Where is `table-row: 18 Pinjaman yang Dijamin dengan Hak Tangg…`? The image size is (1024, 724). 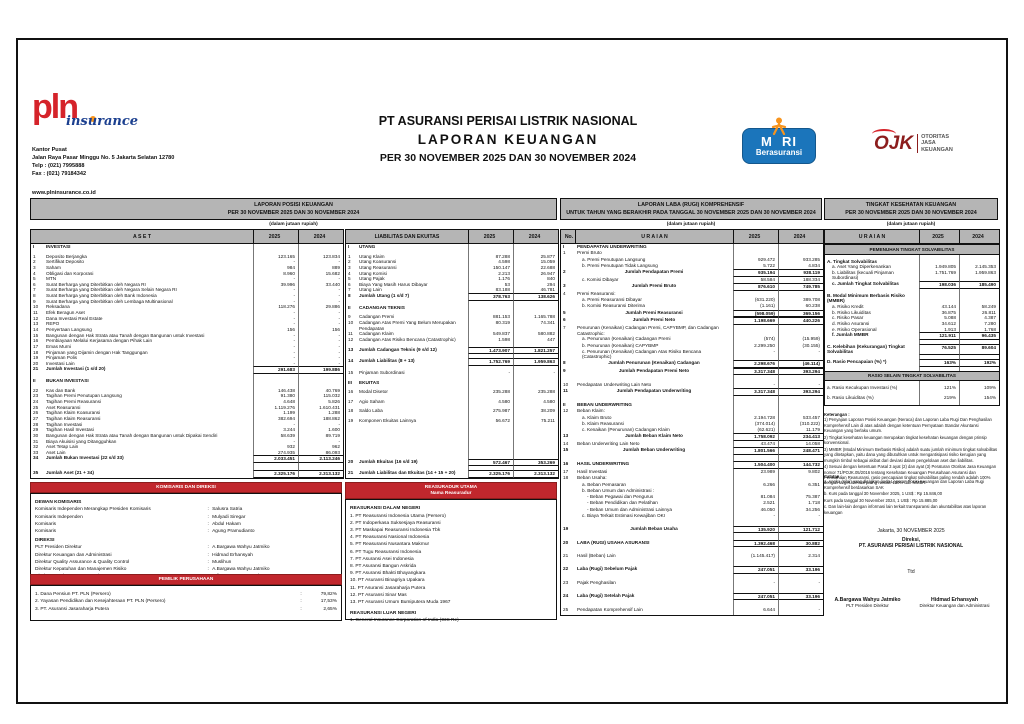
table-row: 18 Pinjaman yang Dijamin dengan Hak Tangg… is located at coordinates (187, 352).